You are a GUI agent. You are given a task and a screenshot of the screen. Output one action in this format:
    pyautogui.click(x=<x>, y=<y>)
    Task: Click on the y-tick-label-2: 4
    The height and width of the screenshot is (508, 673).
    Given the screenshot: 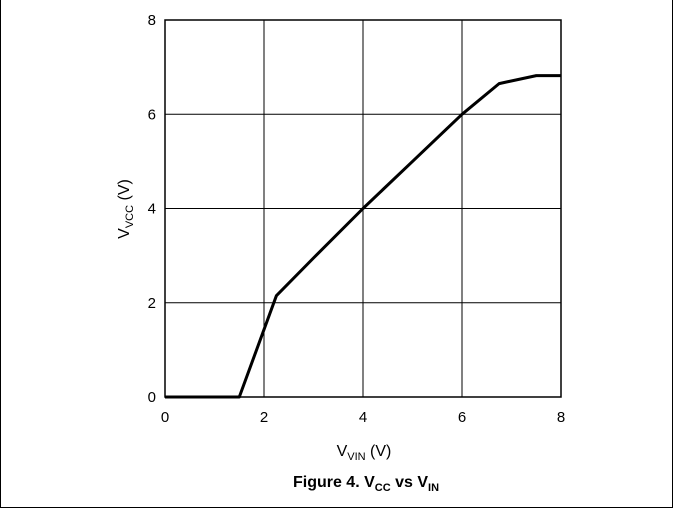 What is the action you would take?
    pyautogui.click(x=152, y=209)
    